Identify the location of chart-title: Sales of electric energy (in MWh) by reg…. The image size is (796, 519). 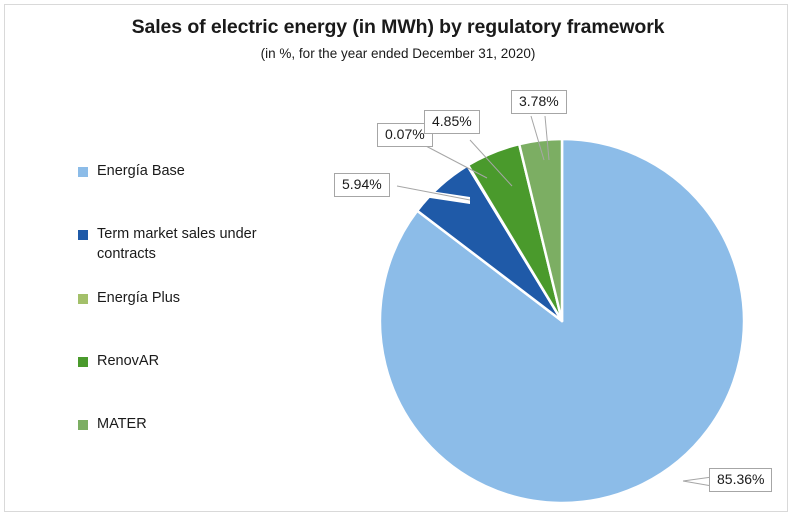
(398, 27).